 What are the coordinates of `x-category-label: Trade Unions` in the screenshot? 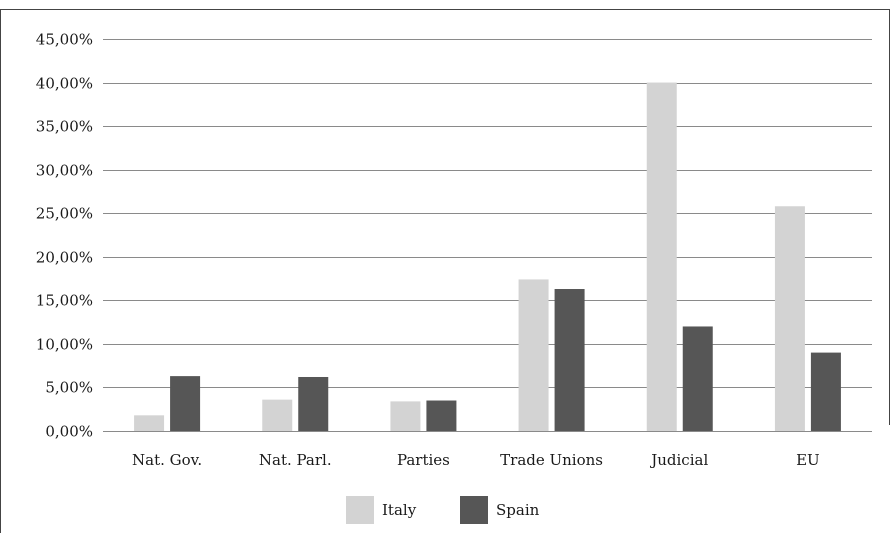 It's located at (551, 460).